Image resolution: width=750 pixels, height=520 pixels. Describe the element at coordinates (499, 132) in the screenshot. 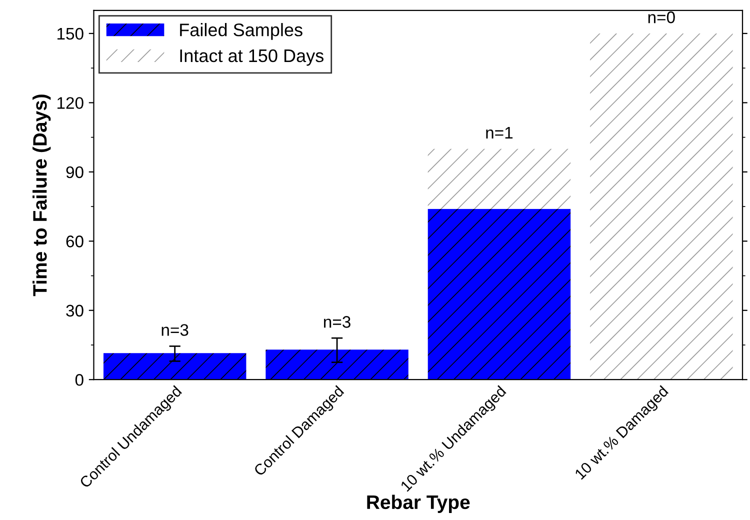

I see `annotation: n=1` at that location.